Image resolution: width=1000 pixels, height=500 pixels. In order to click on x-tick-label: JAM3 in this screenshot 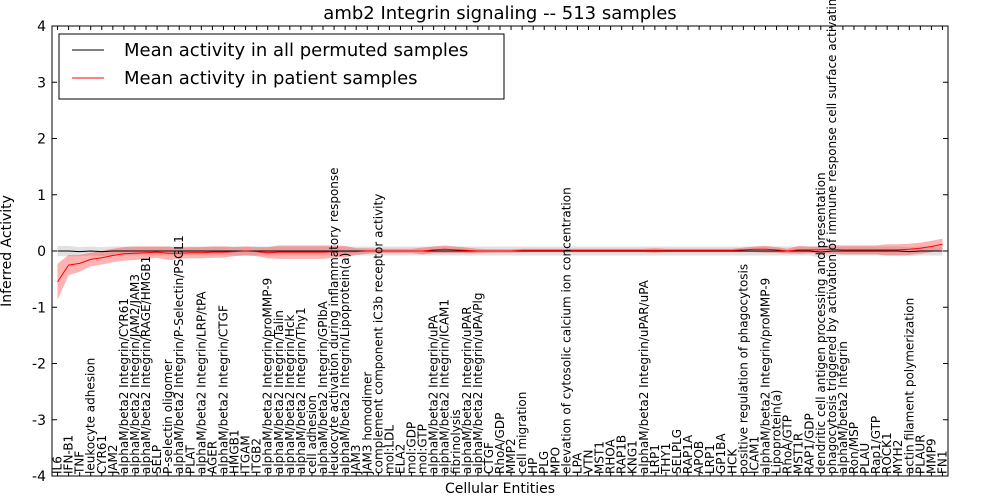, I will do `click(356, 459)`.